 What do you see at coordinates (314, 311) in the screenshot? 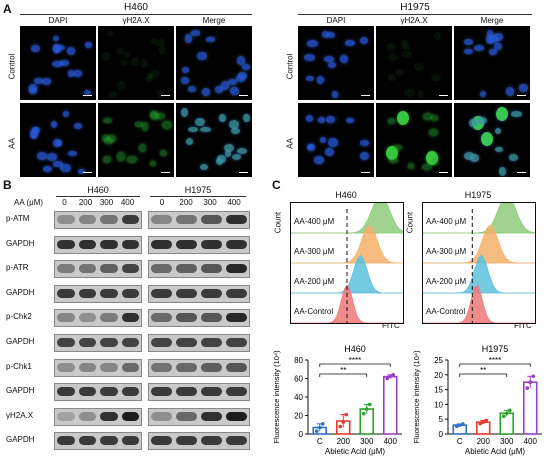
I see `histogram-row-label: AA-Control` at bounding box center [314, 311].